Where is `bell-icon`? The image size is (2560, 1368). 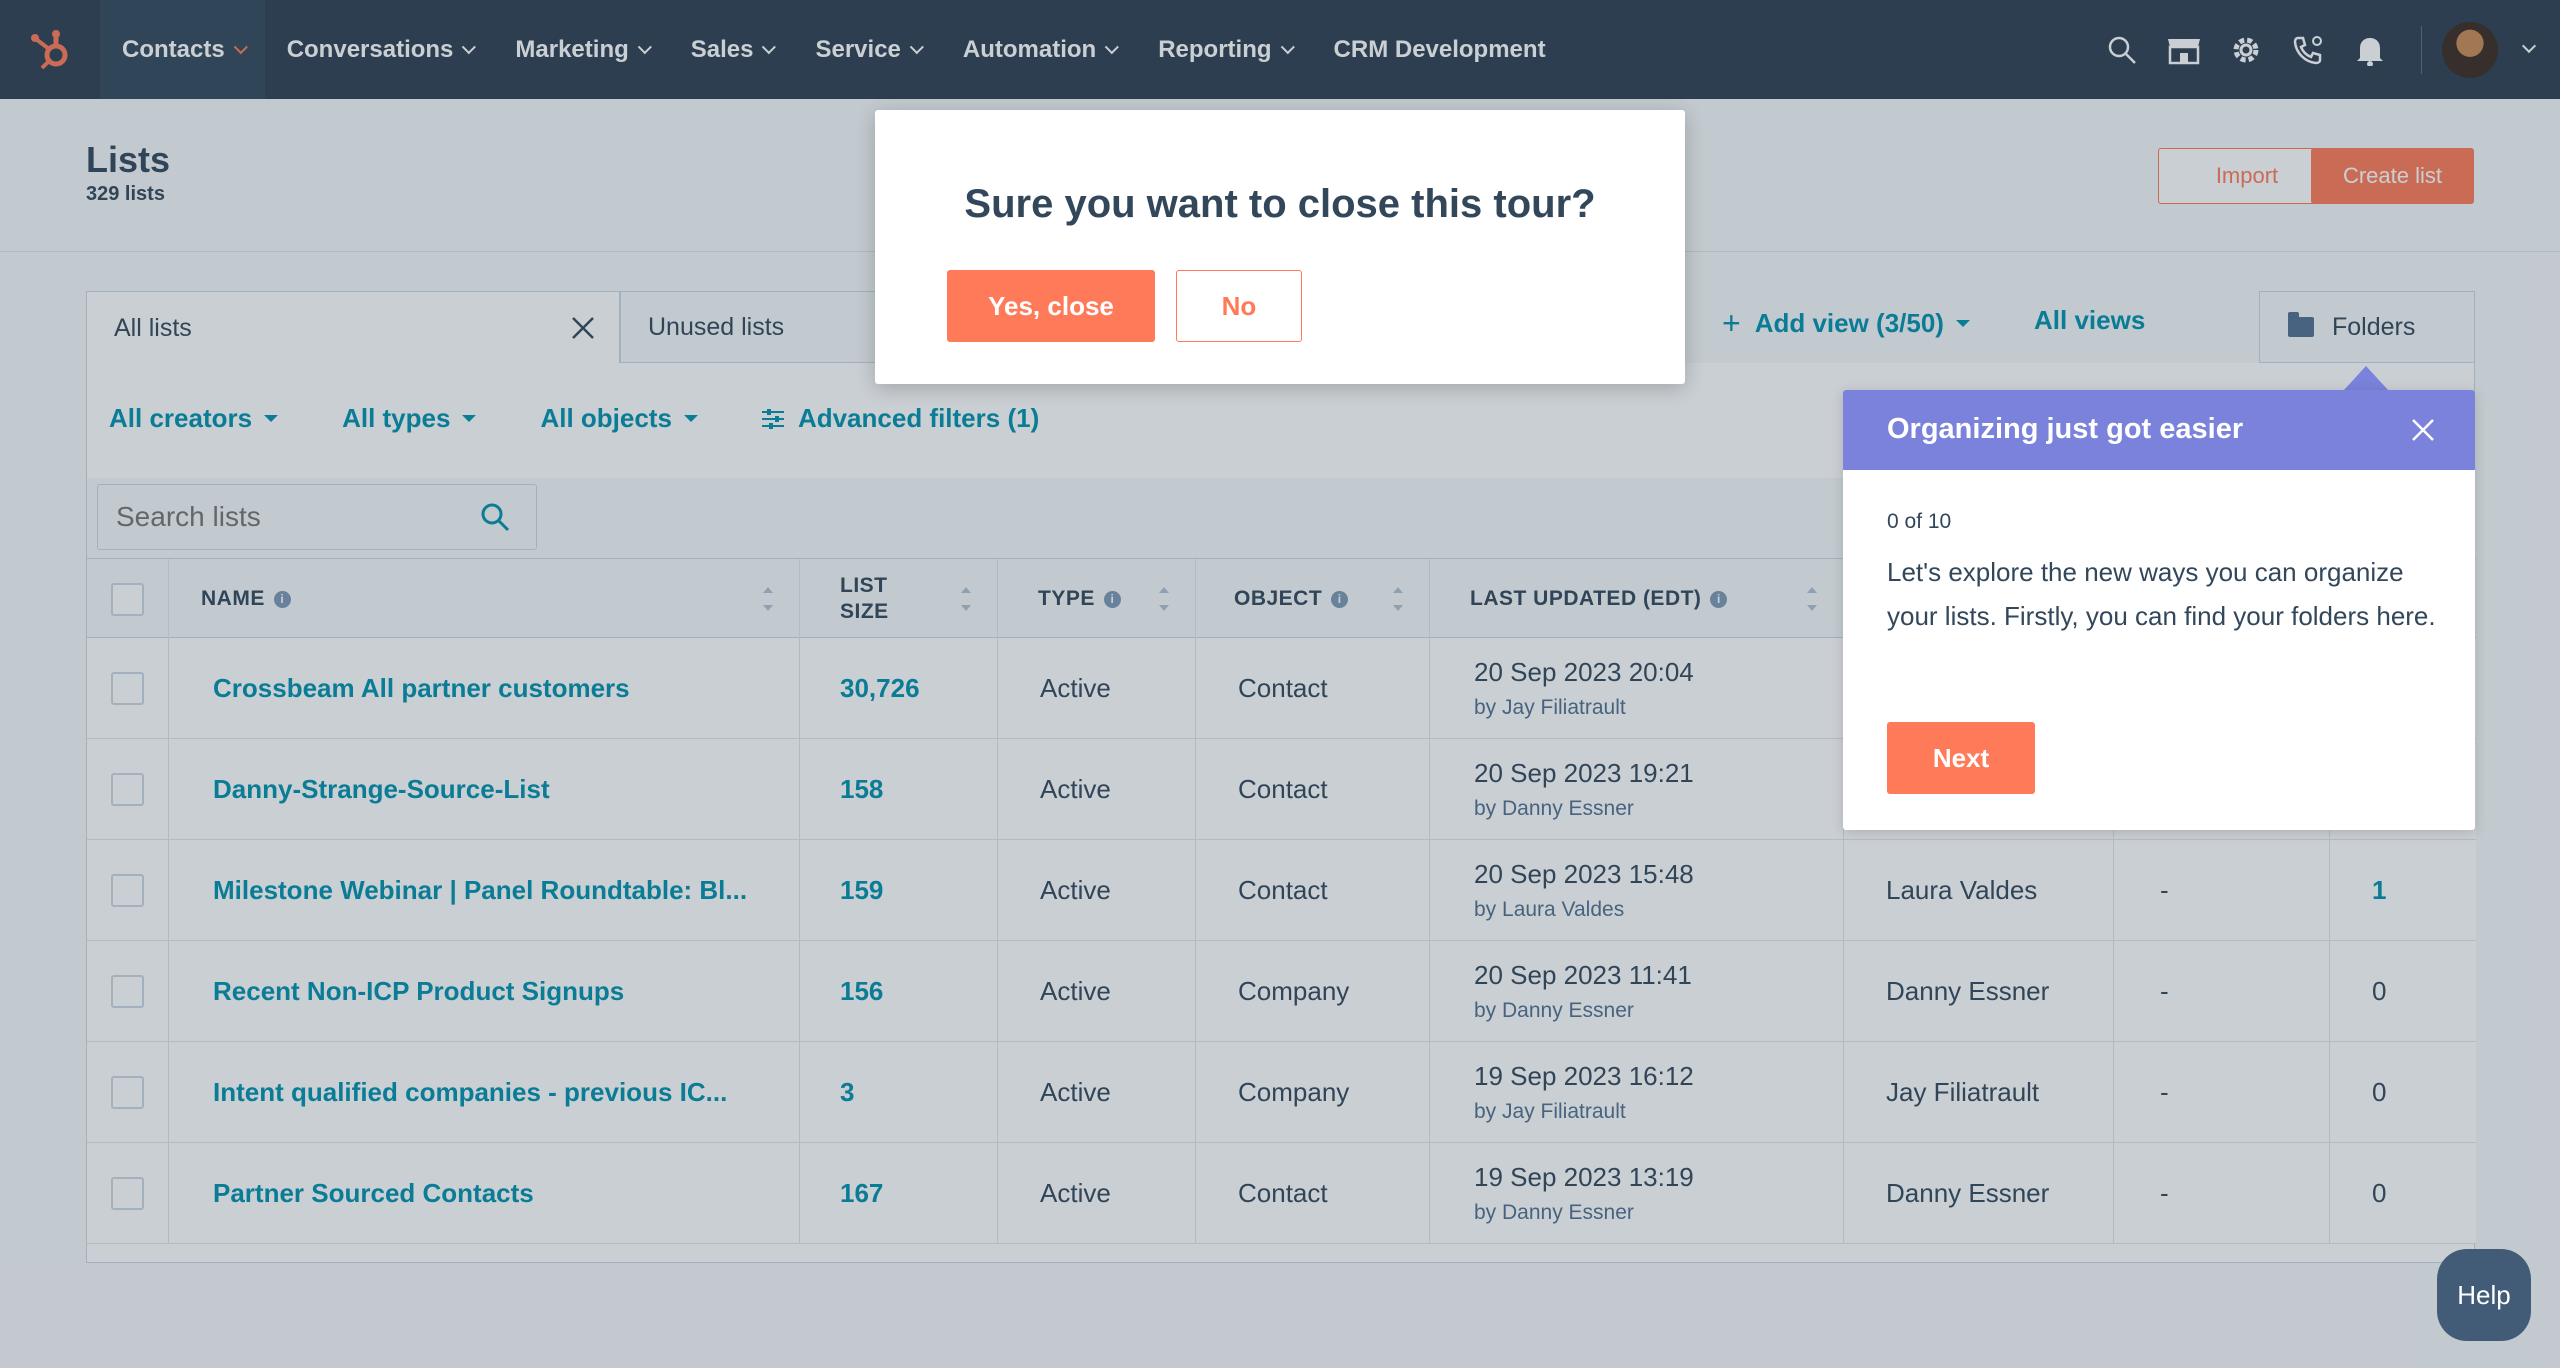 bell-icon is located at coordinates (2370, 49).